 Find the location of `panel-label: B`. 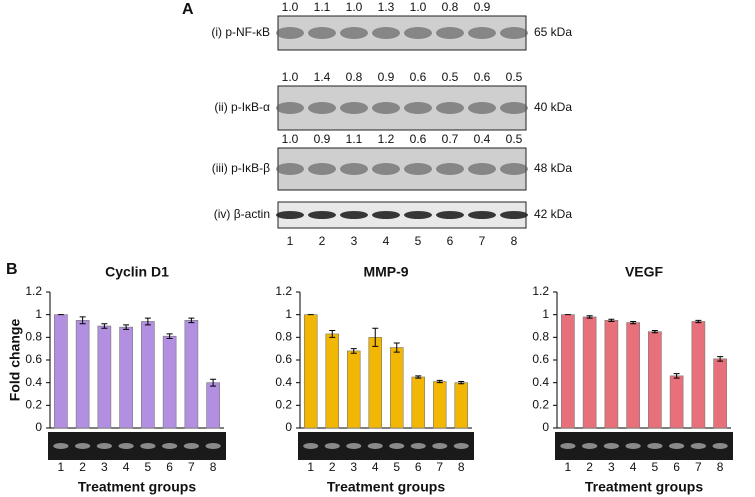

panel-label: B is located at coordinates (12, 269).